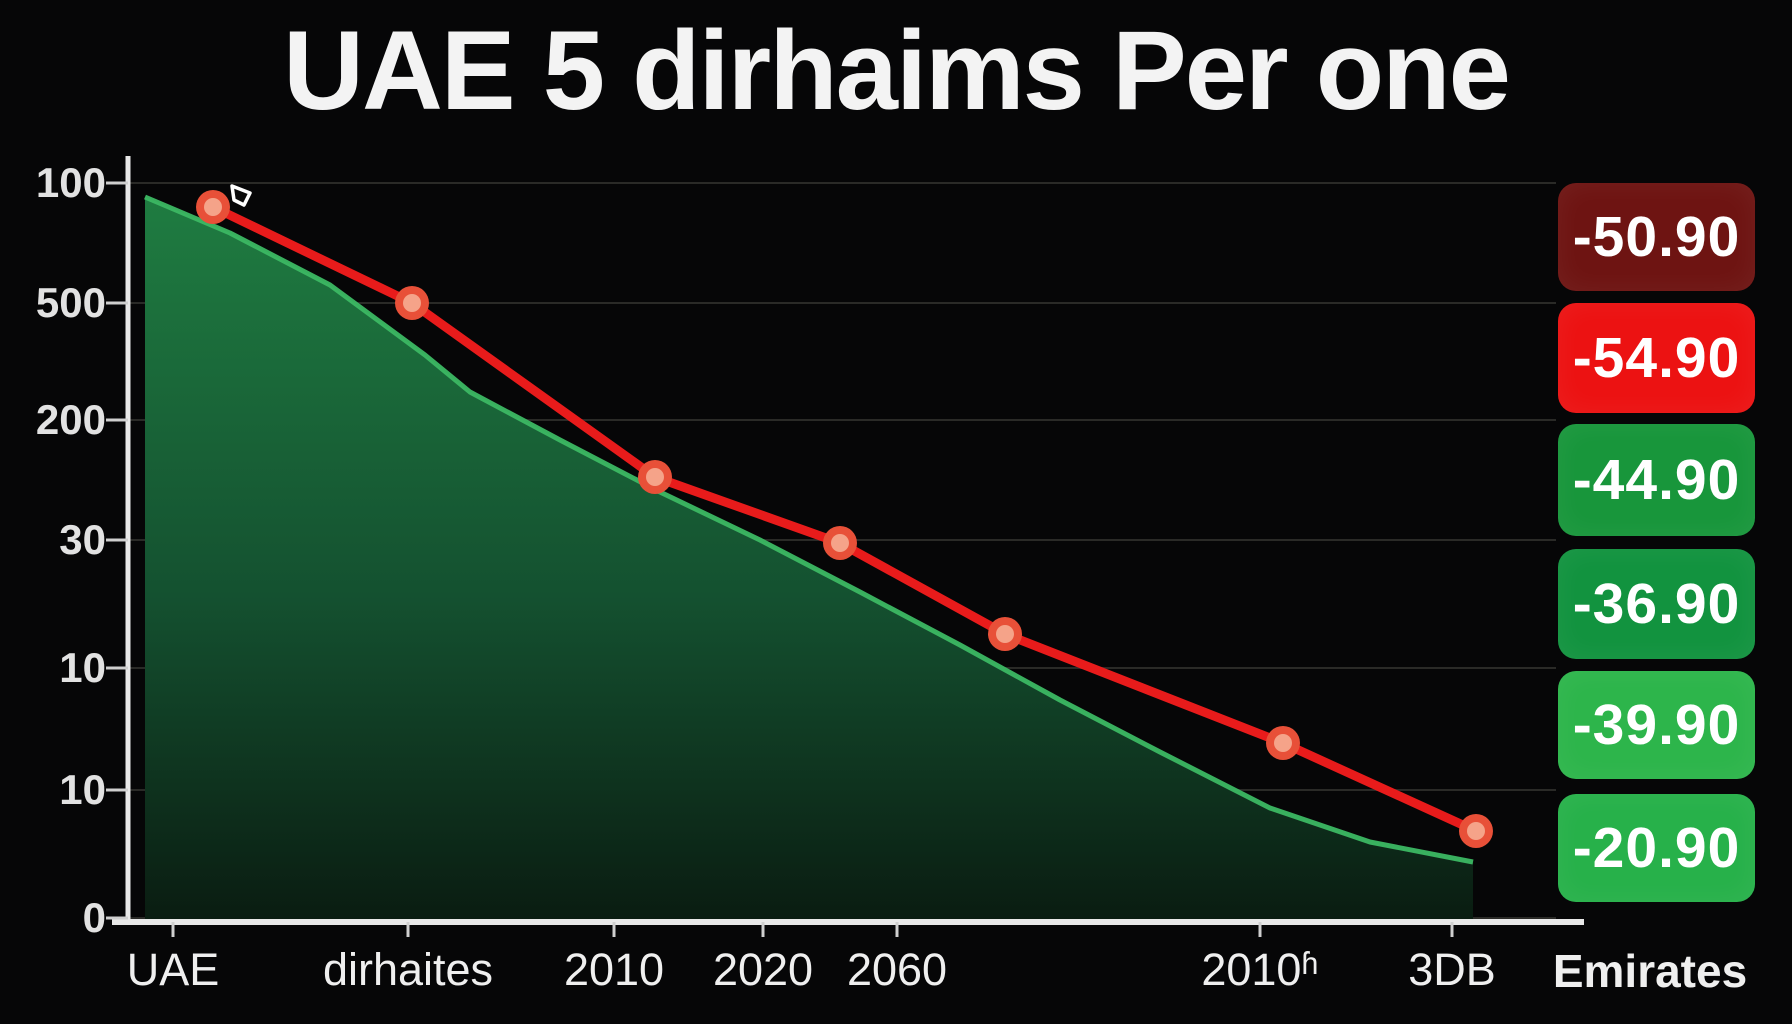  I want to click on value-badge: -50.90, so click(1656, 237).